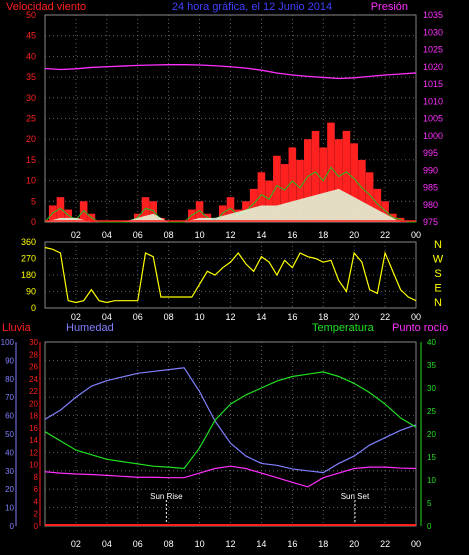  I want to click on rain-y-tick-label: 30, so click(33, 342).